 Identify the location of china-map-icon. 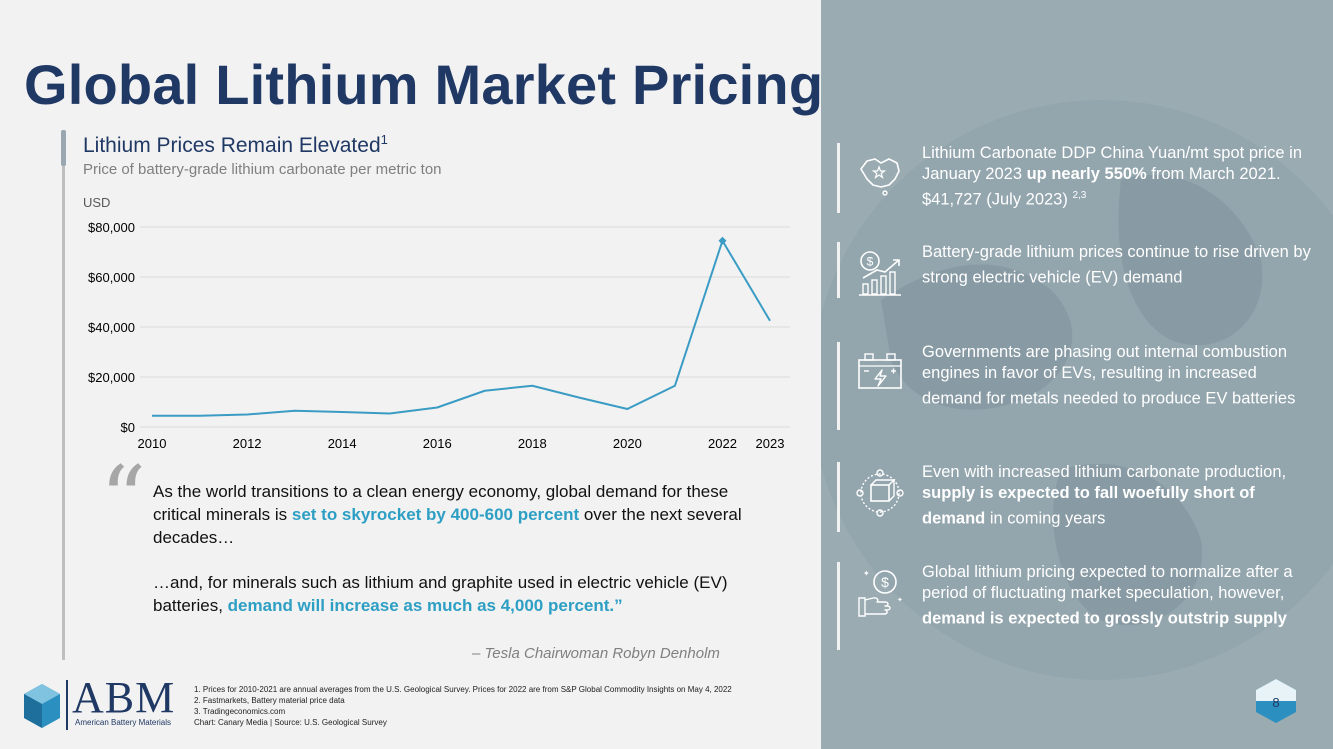
(880, 177).